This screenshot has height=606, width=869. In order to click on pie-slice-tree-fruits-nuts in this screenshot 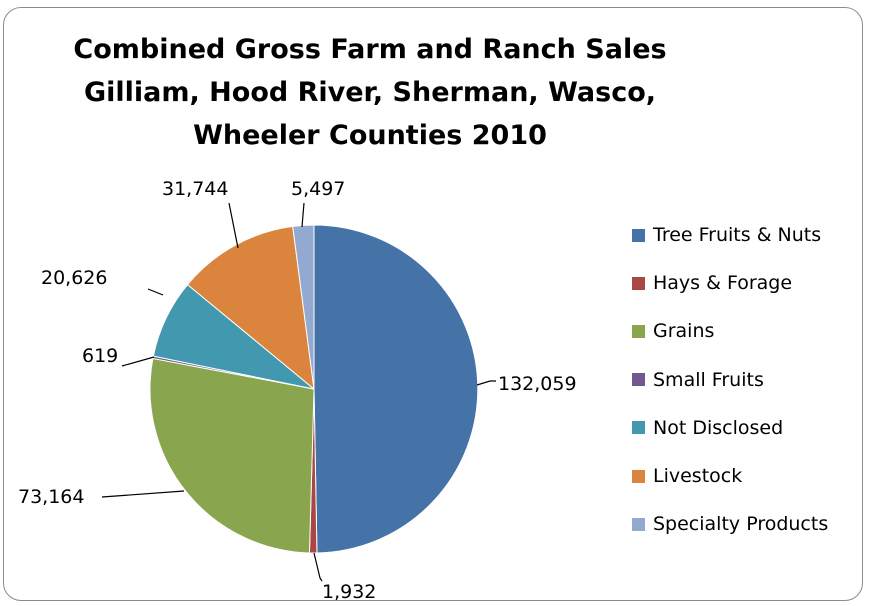, I will do `click(396, 389)`.